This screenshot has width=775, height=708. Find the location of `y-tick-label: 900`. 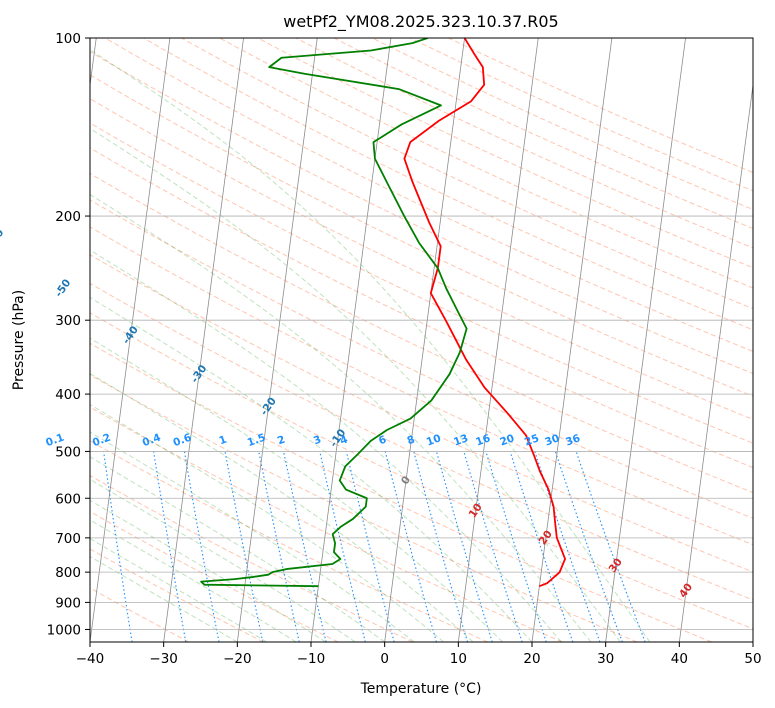

y-tick-label: 900 is located at coordinates (68, 603).